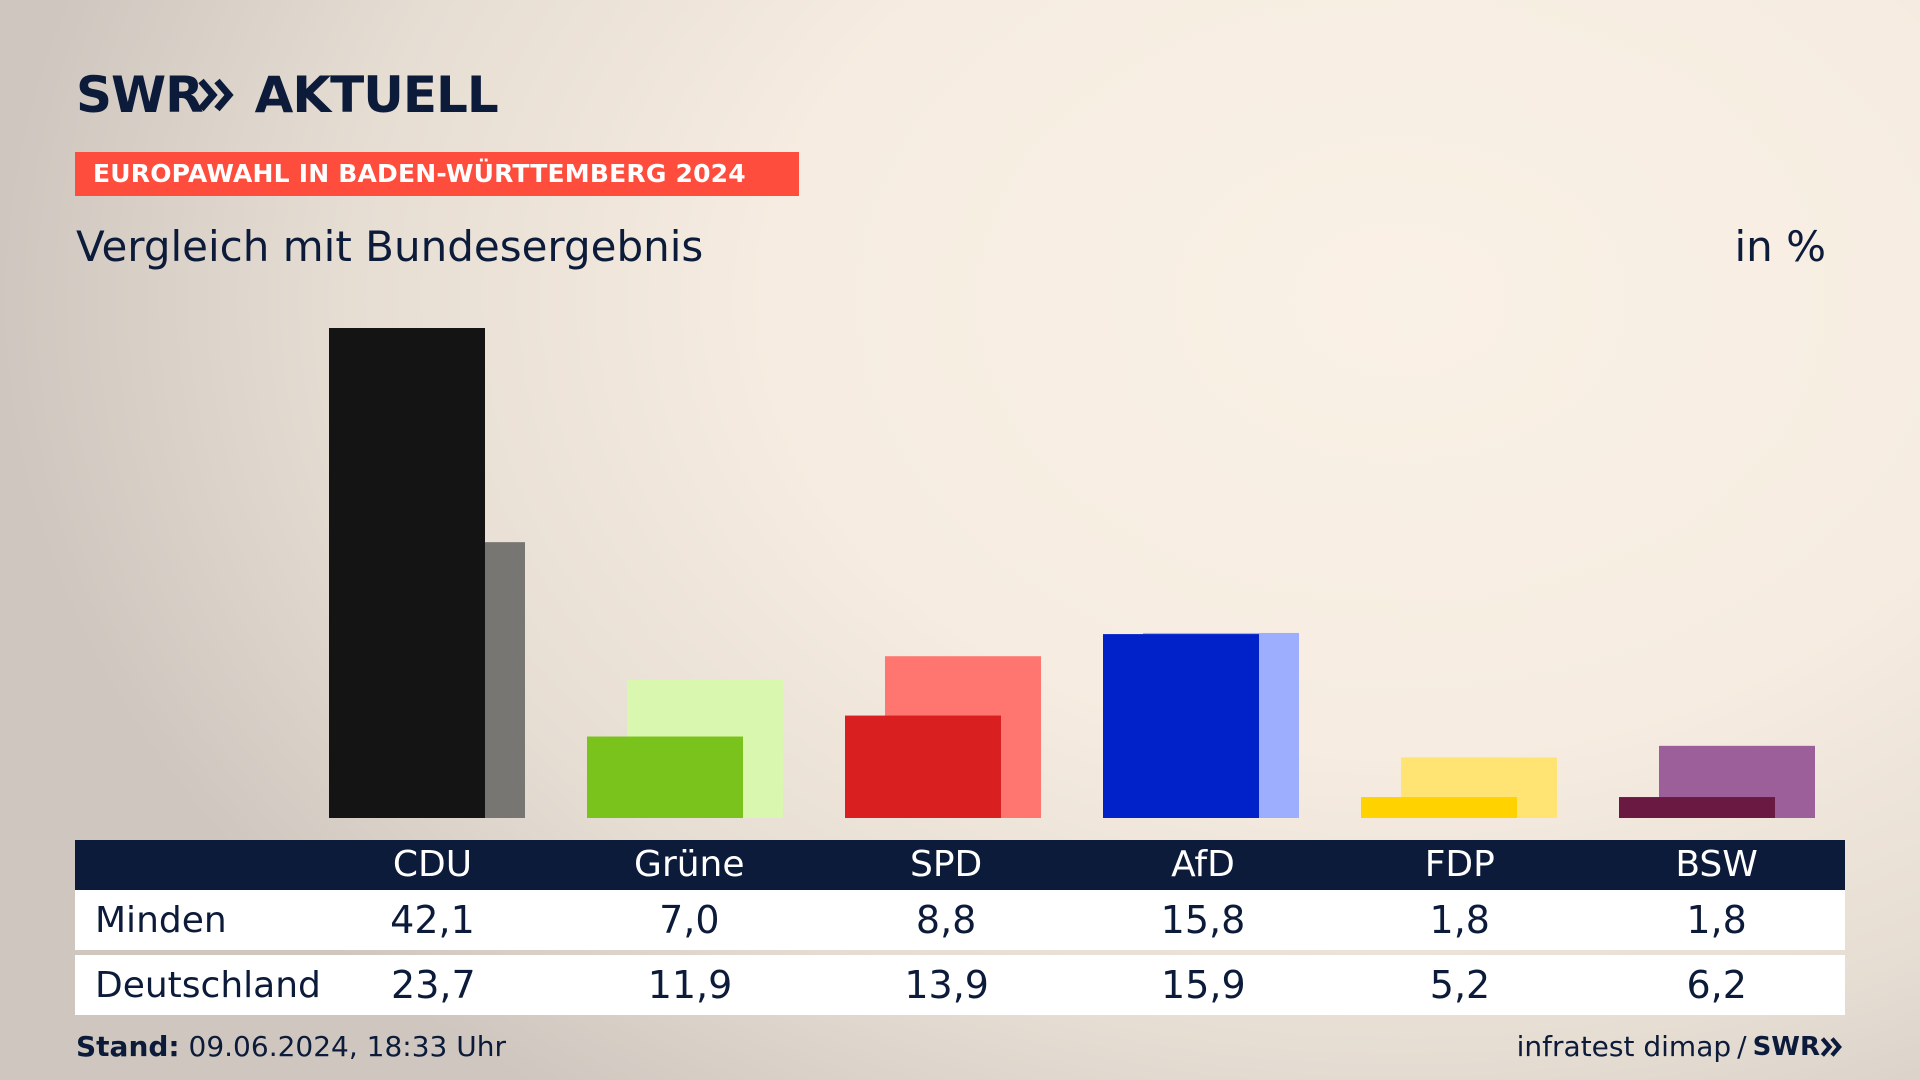  Describe the element at coordinates (437, 174) in the screenshot. I see `election-banner: EUROPAWAHL IN BADEN-WÜRTTEMBERG 2024` at that location.